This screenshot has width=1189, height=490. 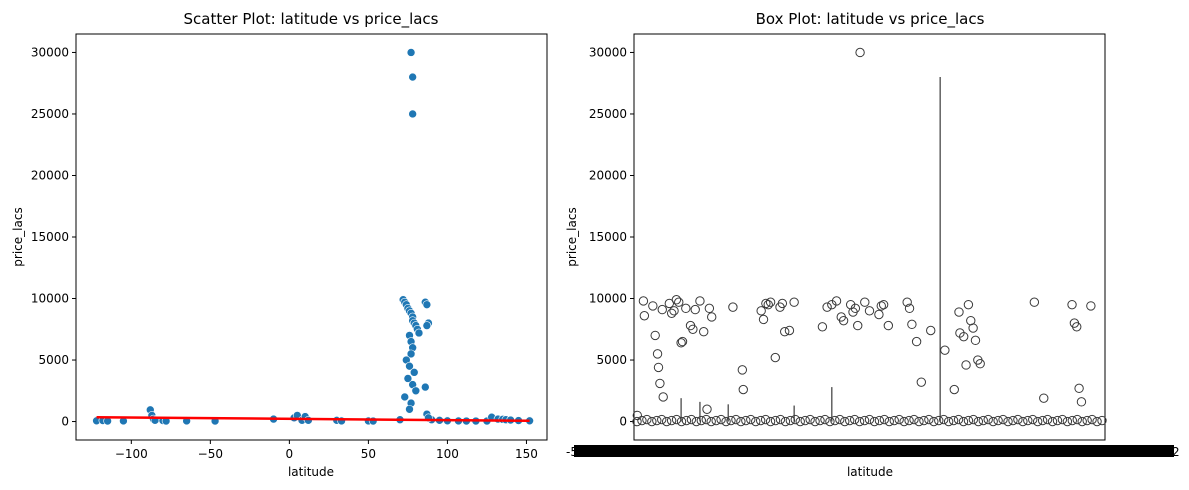 I want to click on scatter-y-tick-label: 25000, so click(x=50, y=114).